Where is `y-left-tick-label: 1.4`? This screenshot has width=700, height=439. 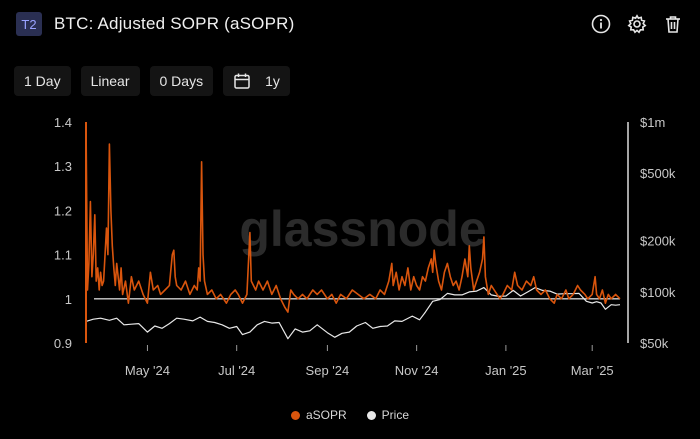
y-left-tick-label: 1.4 is located at coordinates (63, 122).